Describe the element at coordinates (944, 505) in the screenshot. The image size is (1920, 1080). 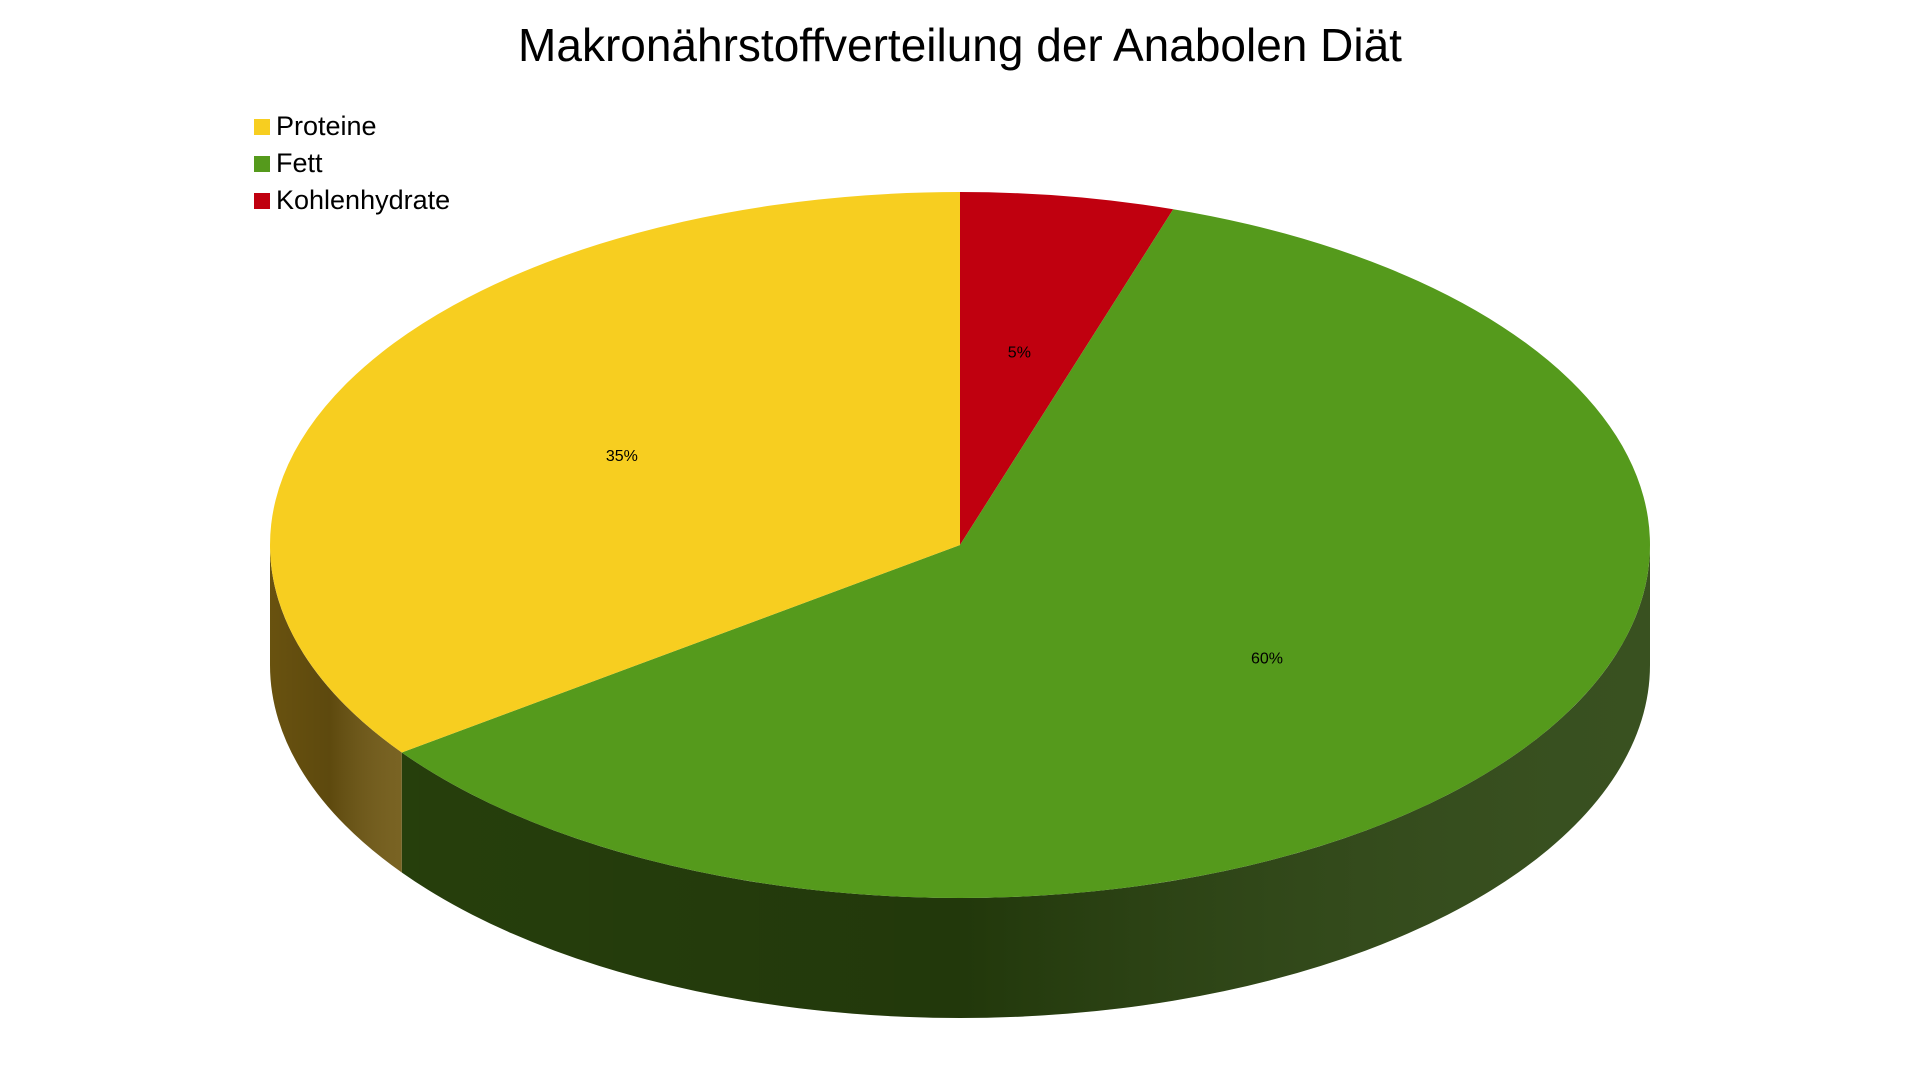
I see `pie-labels: 5% 60% 35%` at that location.